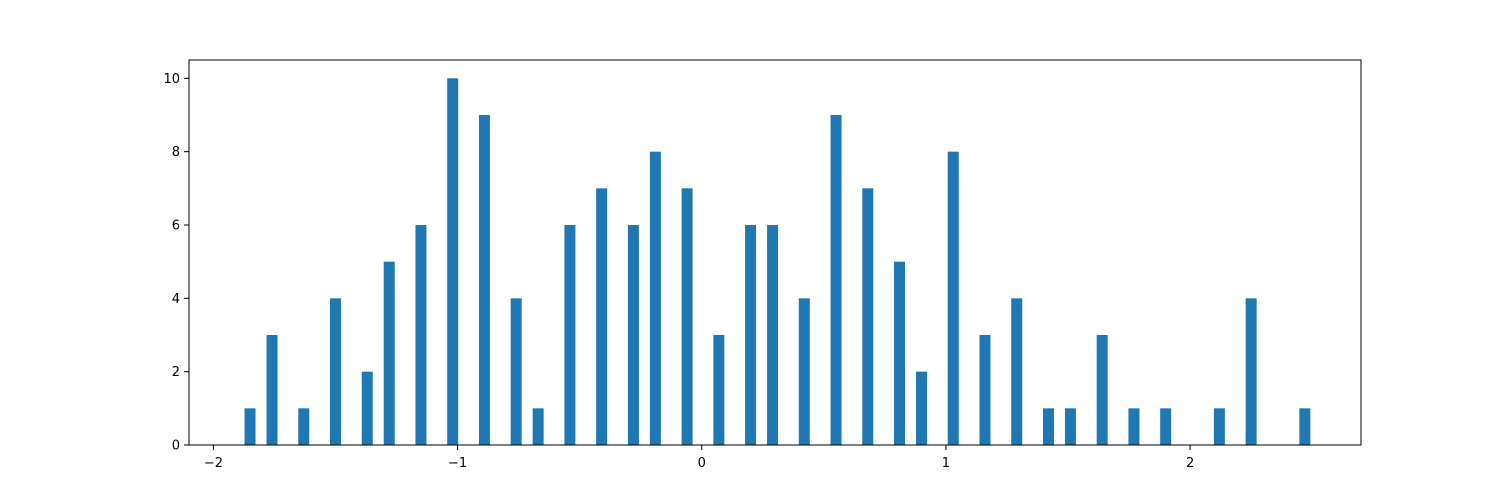  Describe the element at coordinates (176, 372) in the screenshot. I see `y-tick-label: 2` at that location.